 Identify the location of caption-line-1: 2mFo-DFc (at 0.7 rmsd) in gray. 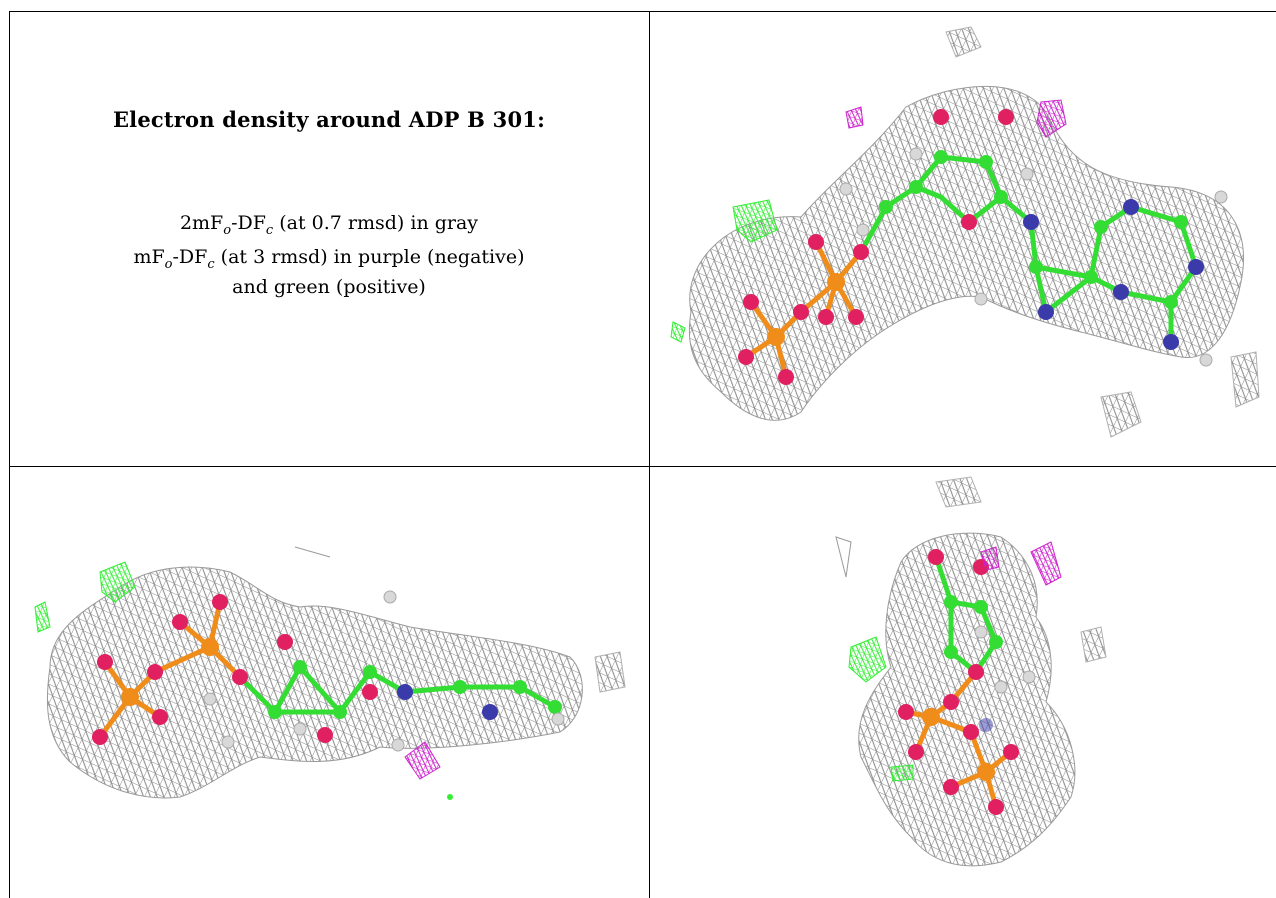
(329, 225).